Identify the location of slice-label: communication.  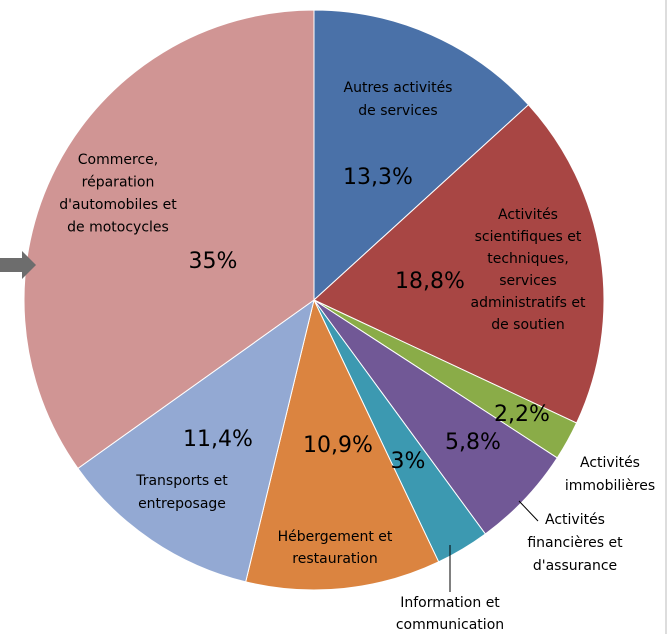
(450, 625).